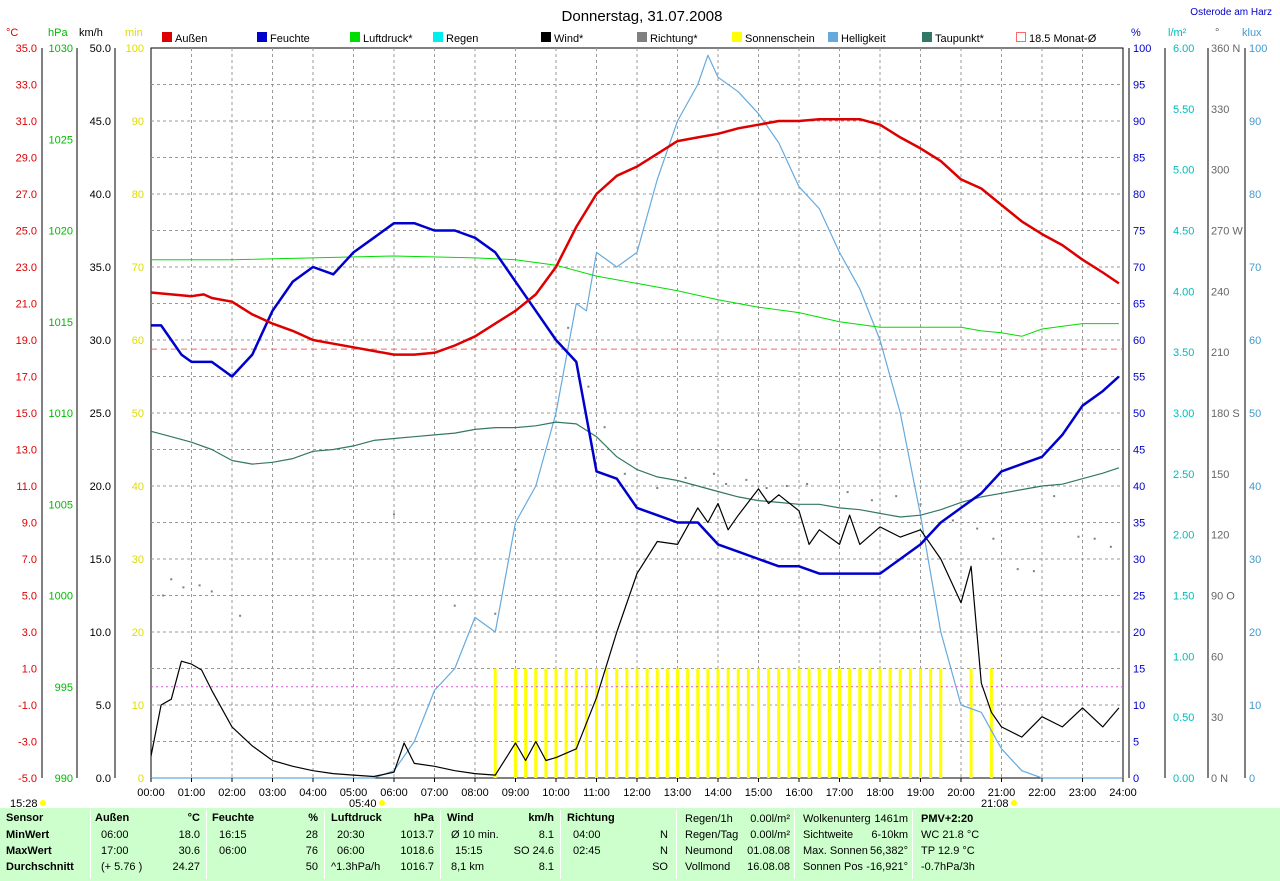  Describe the element at coordinates (1183, 475) in the screenshot. I see `tick-rain: 2.50` at that location.